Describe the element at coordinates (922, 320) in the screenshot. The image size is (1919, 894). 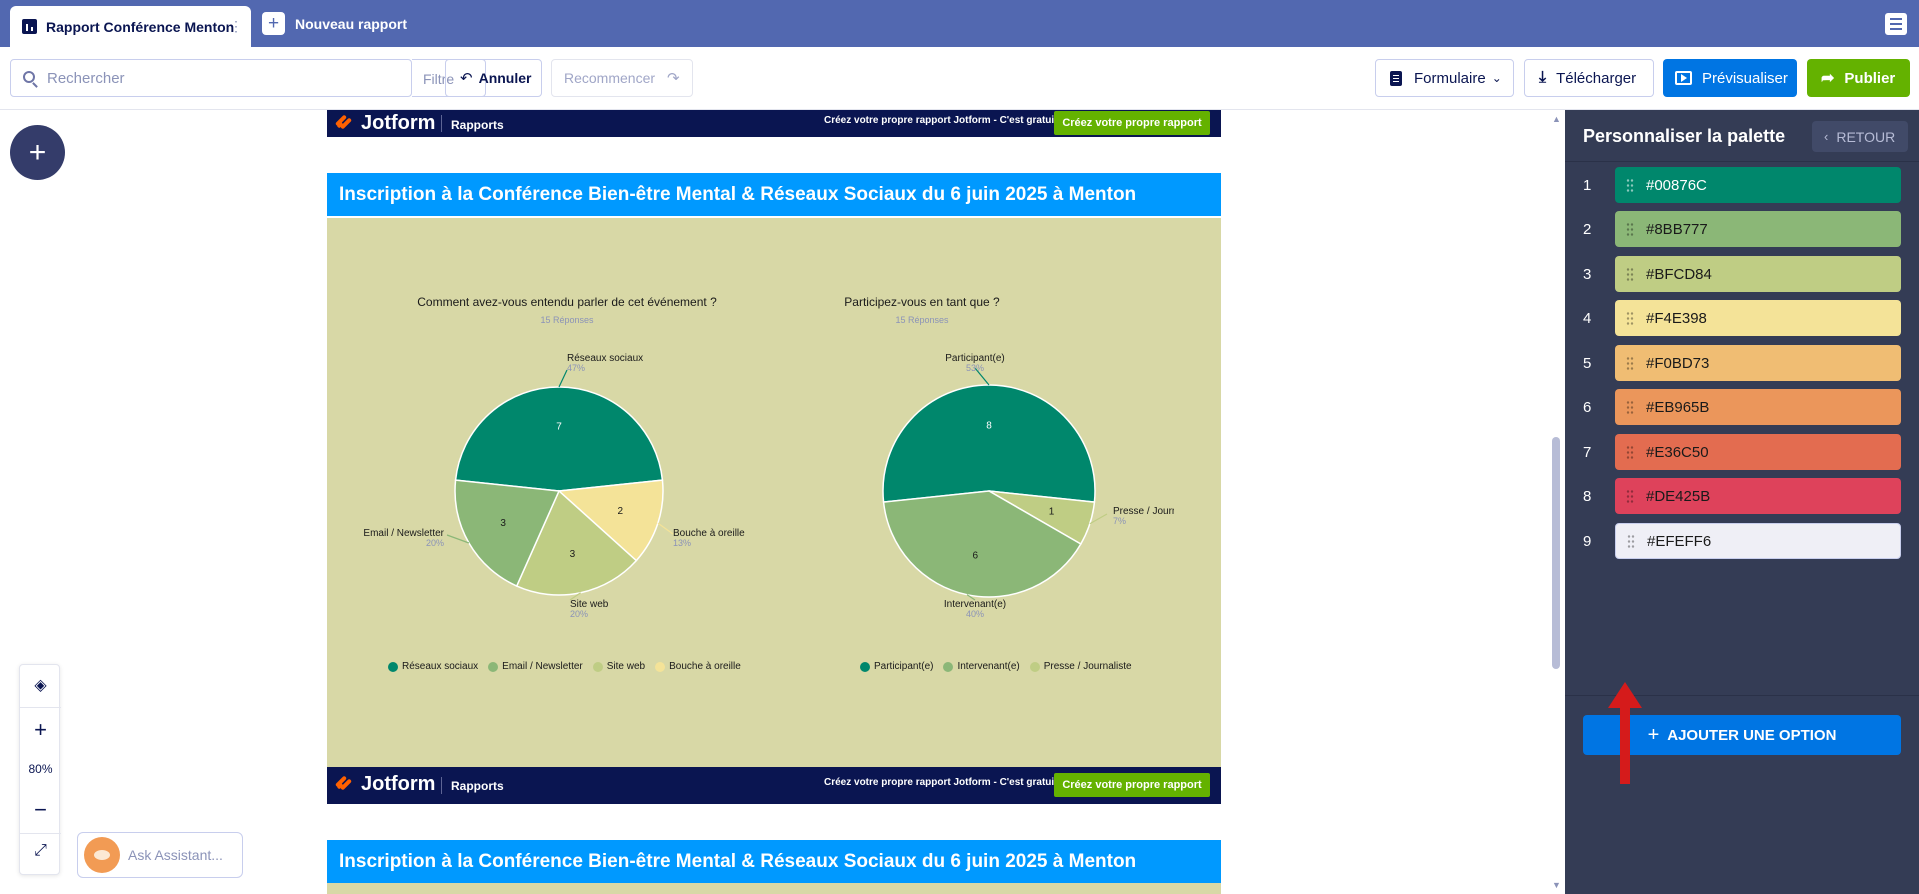
I see `chart2-subtitle: 15 Réponses` at that location.